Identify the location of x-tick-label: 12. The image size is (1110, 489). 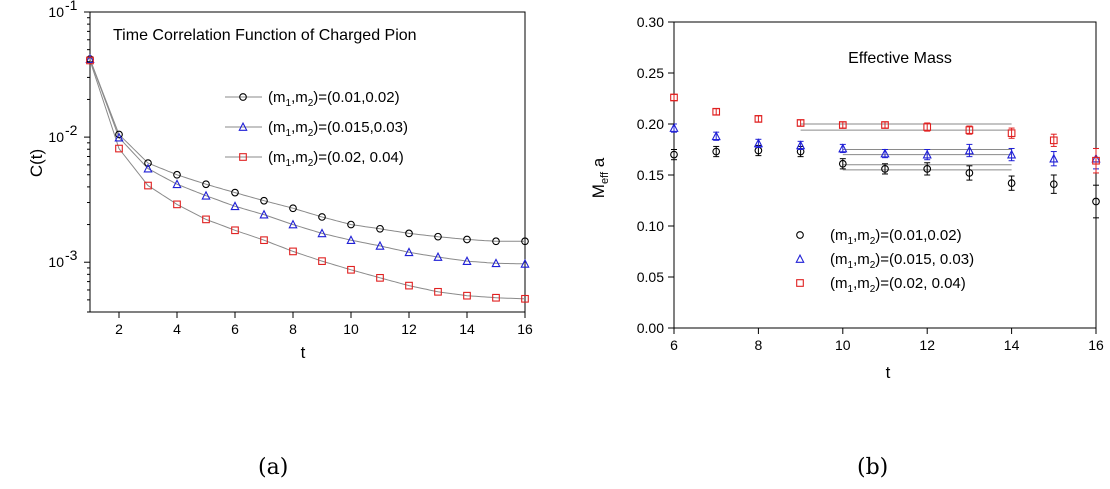
(409, 329).